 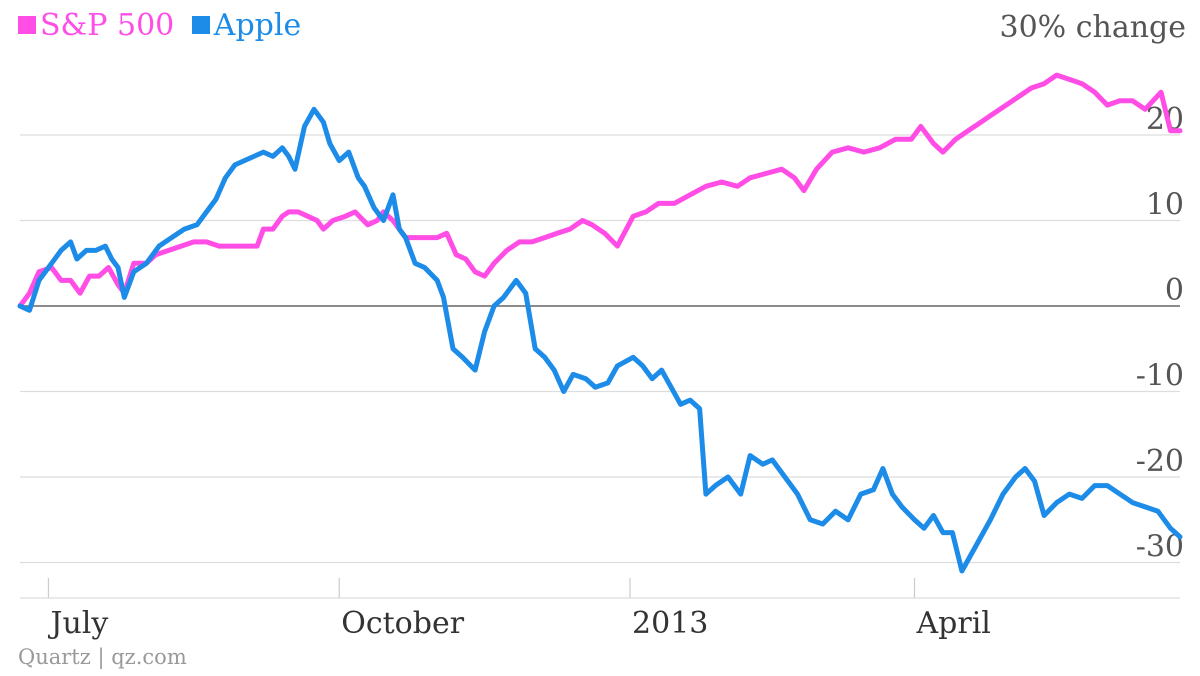 I want to click on legend-swatch-sp500, so click(x=27, y=25).